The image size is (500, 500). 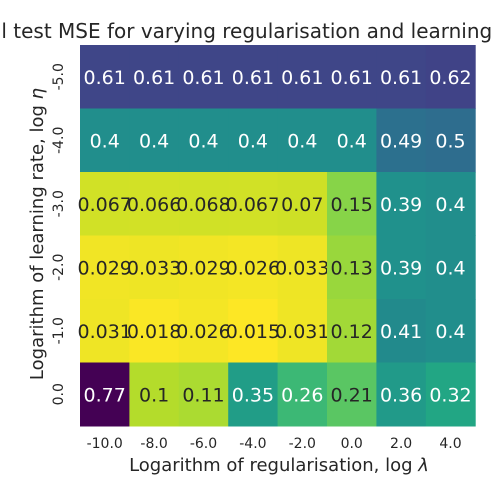 I want to click on cell-value-label: 0.5, so click(x=450, y=141).